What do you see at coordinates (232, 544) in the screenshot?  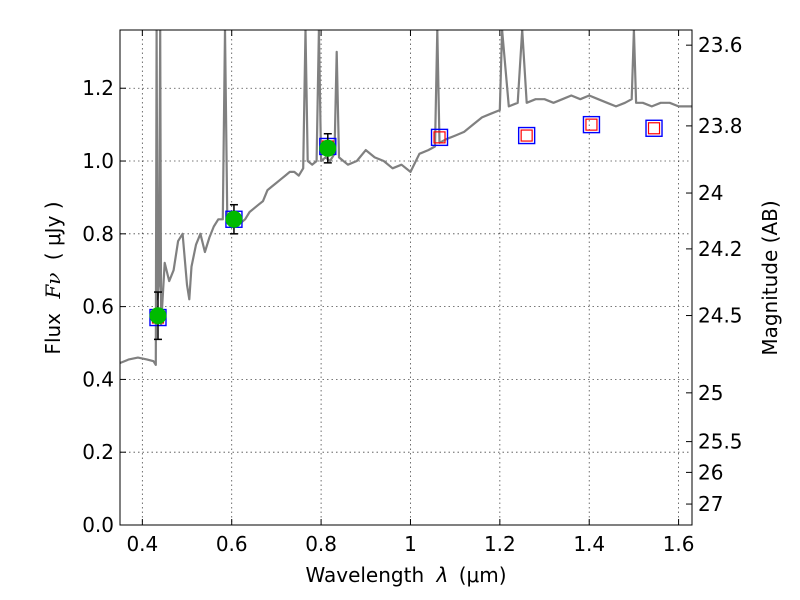 I see `x-tick-label: 0.6` at bounding box center [232, 544].